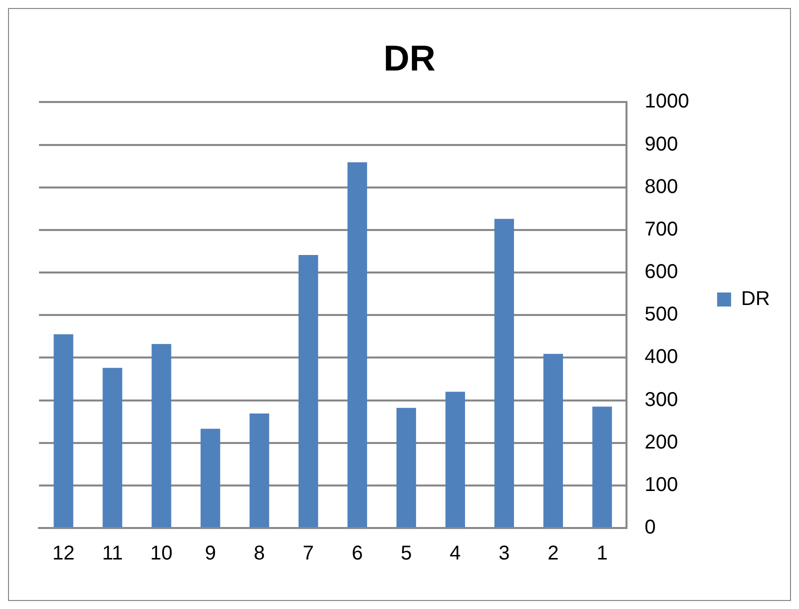  I want to click on y-tick-label: 1000, so click(667, 101).